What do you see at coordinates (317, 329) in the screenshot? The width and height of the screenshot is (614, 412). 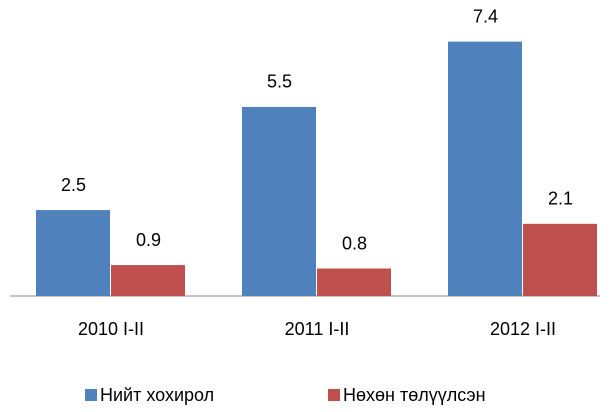 I see `x-tick-label: 2011 I-II` at bounding box center [317, 329].